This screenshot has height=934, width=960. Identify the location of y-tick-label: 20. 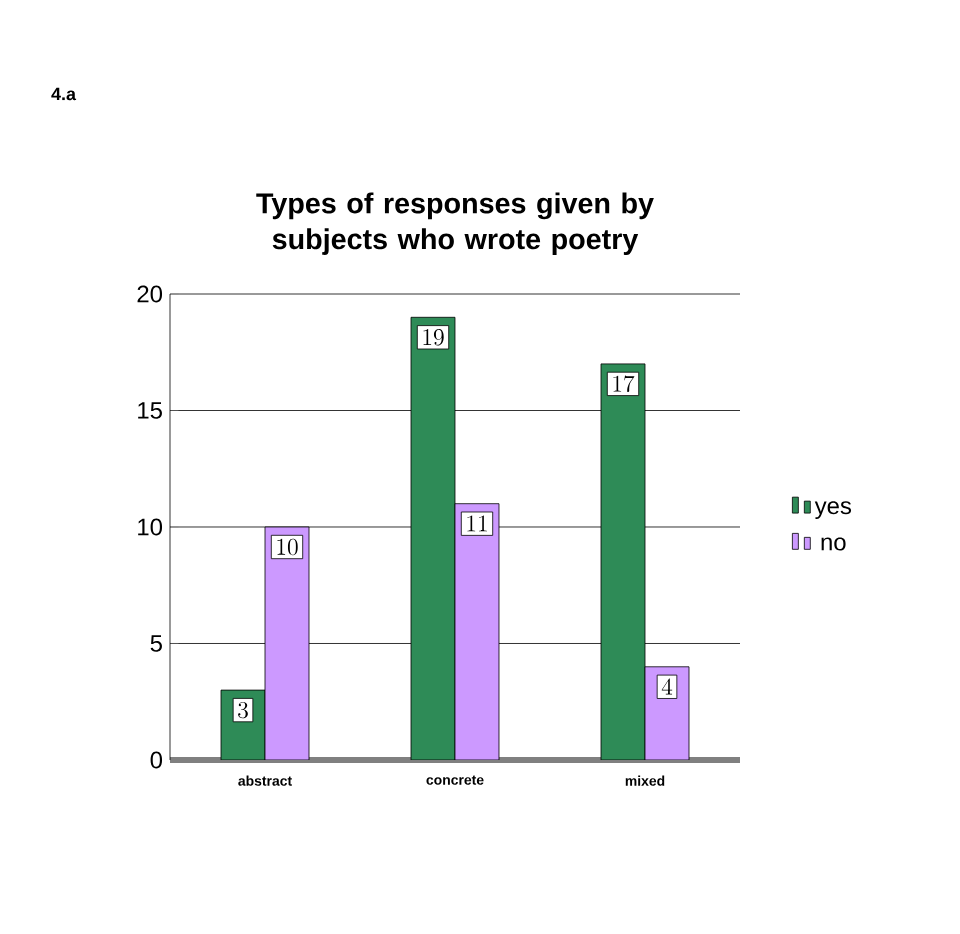
(150, 294).